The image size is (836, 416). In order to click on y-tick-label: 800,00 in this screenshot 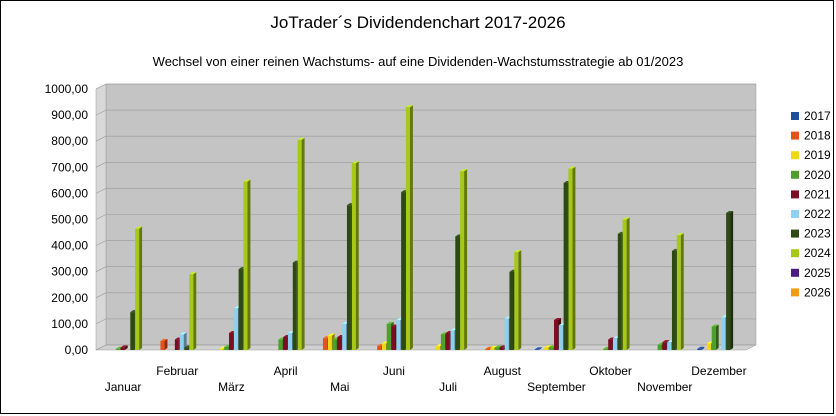, I will do `click(69, 141)`.